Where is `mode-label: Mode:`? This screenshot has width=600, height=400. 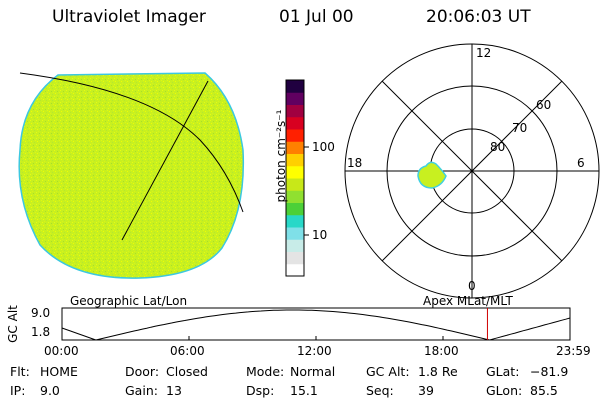
mode-label: Mode: is located at coordinates (265, 371).